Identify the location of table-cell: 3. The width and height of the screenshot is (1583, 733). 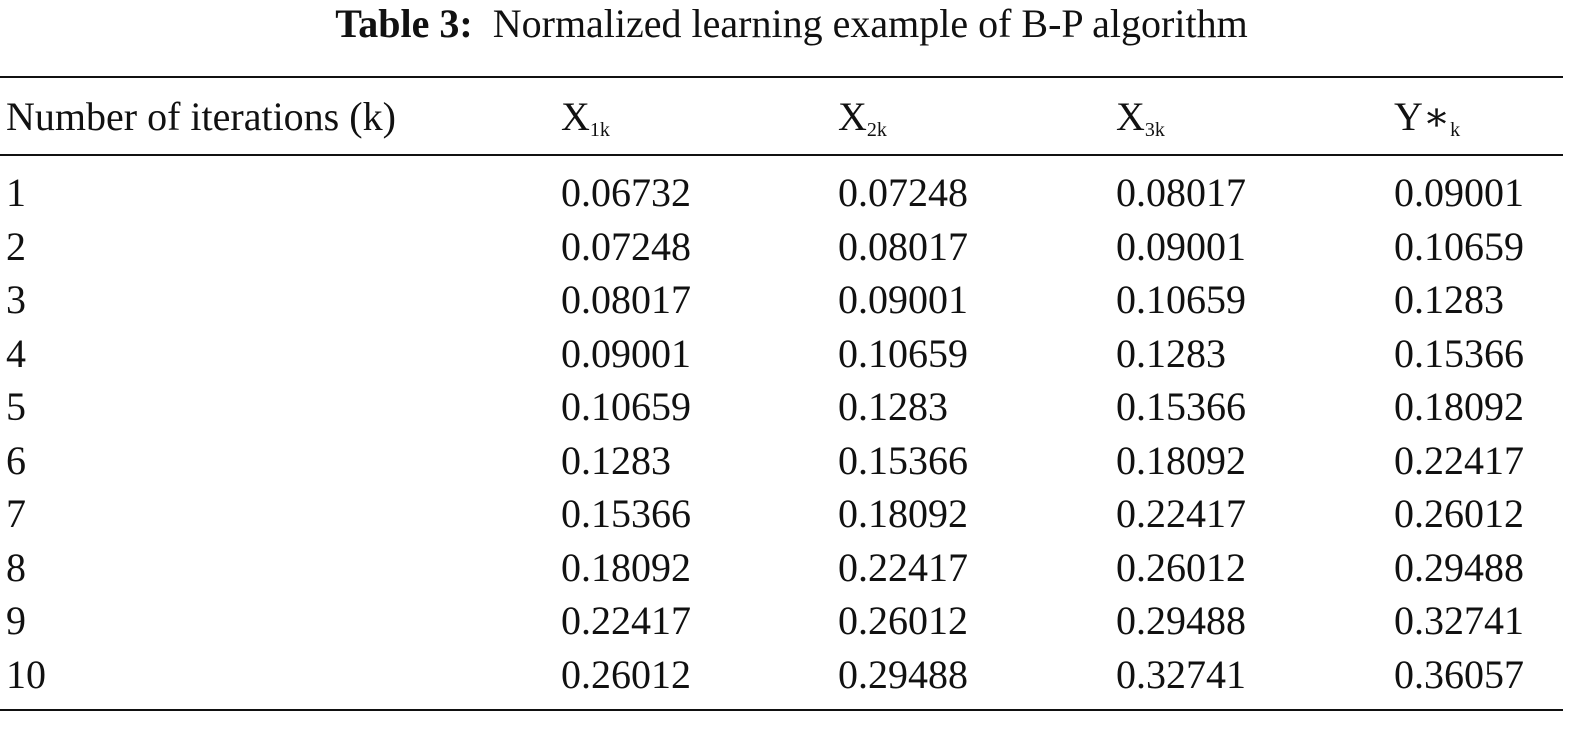
(16, 299).